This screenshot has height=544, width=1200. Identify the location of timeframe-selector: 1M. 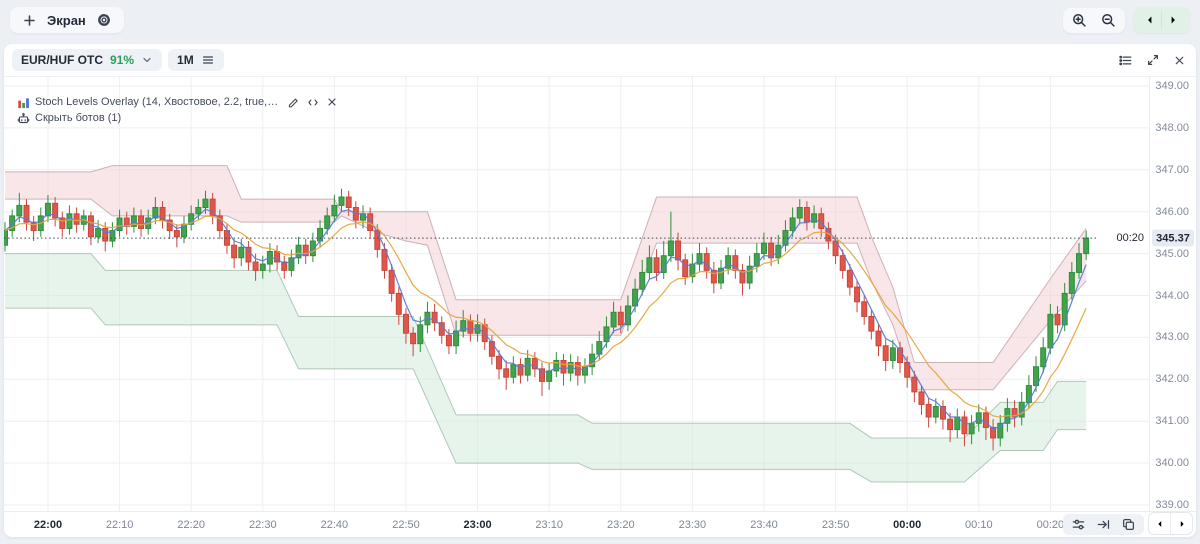
(196, 60).